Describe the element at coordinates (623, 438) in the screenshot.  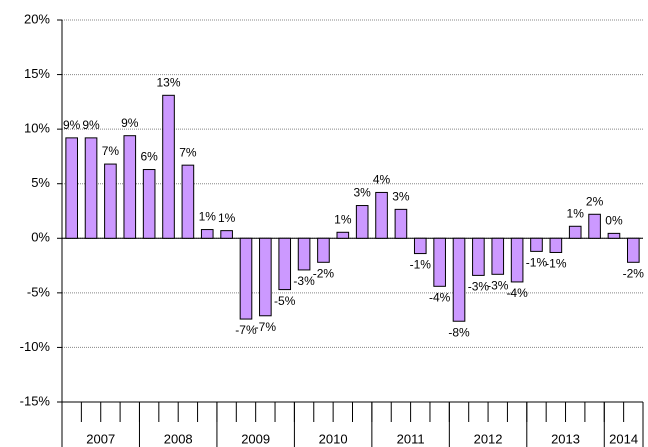
I see `x-group-label: 2014` at that location.